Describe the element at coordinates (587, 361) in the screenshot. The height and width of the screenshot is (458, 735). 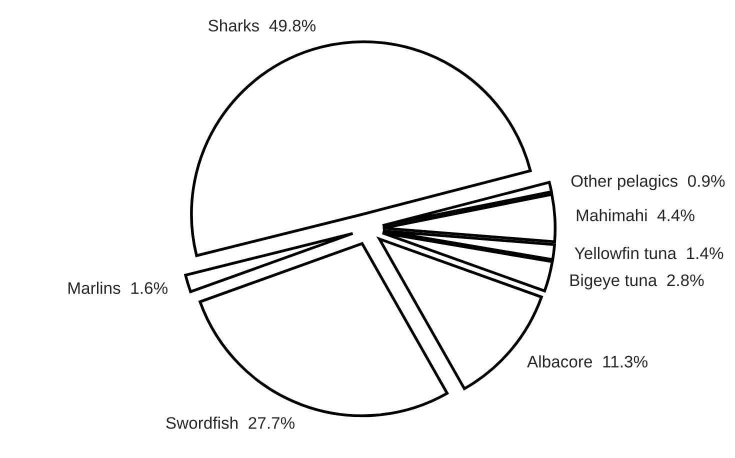
I see `slice-label: Albacore 11.3%` at that location.